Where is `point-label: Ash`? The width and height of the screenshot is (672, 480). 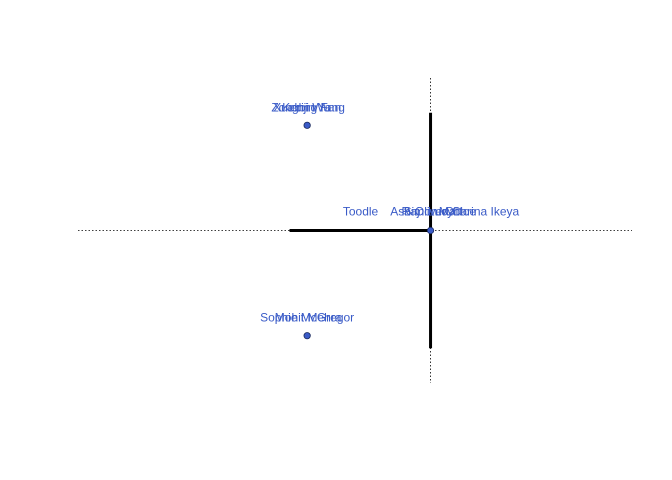 point-label: Ash is located at coordinates (400, 212).